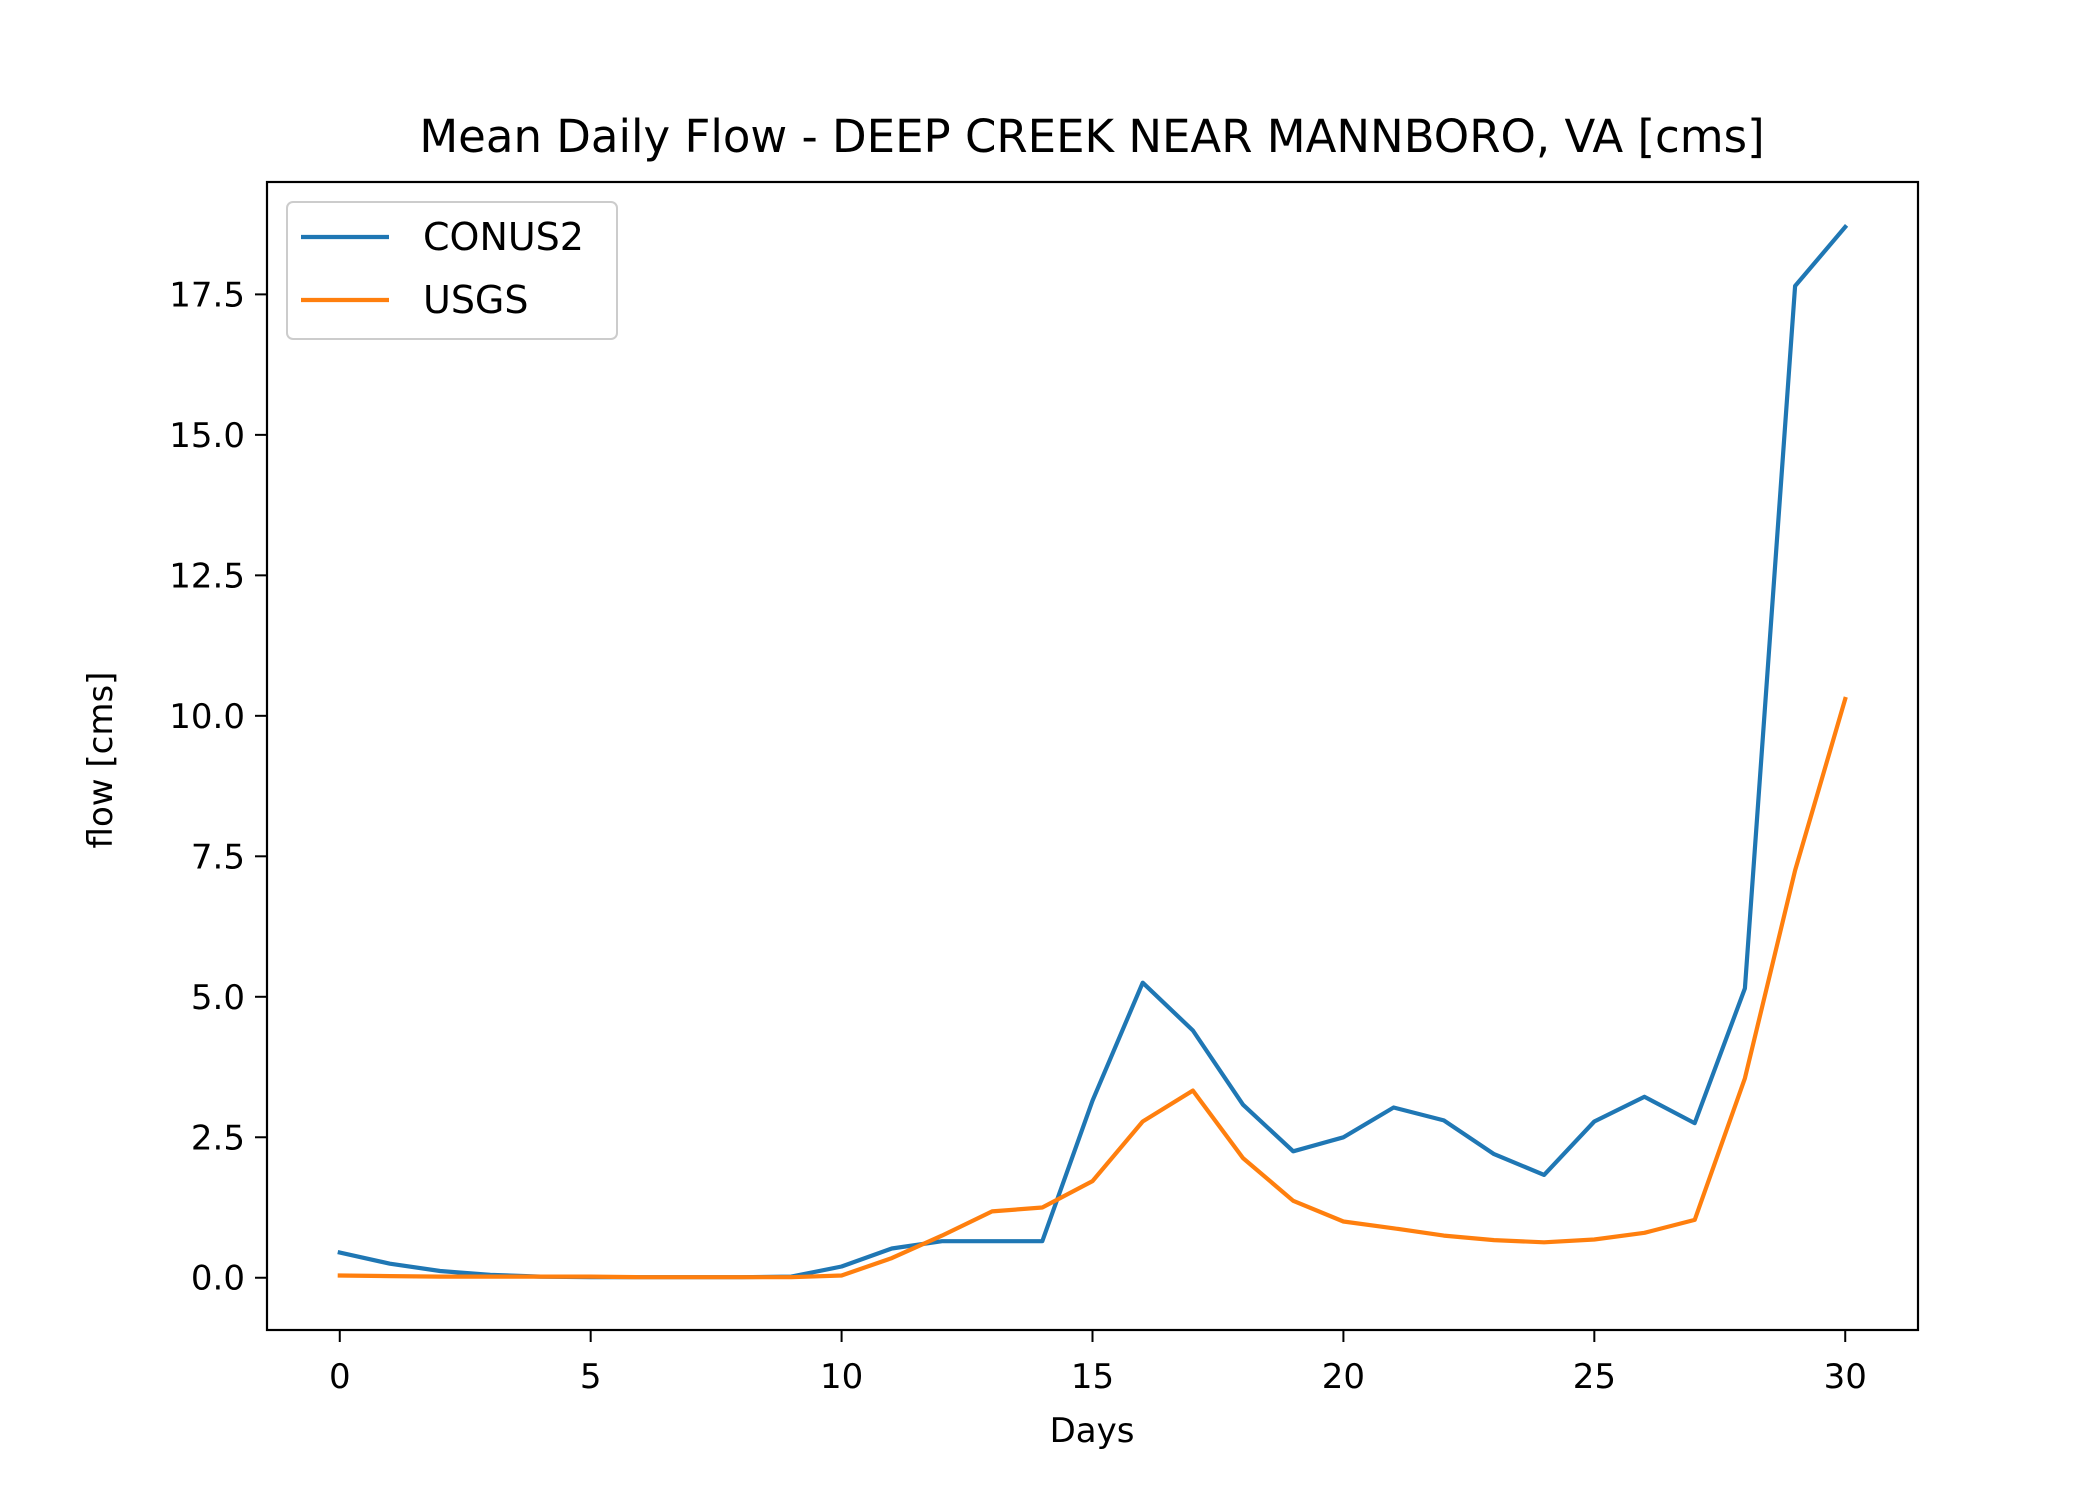 This screenshot has width=2100, height=1500. What do you see at coordinates (207, 295) in the screenshot?
I see `y-tick-label: 17.5` at bounding box center [207, 295].